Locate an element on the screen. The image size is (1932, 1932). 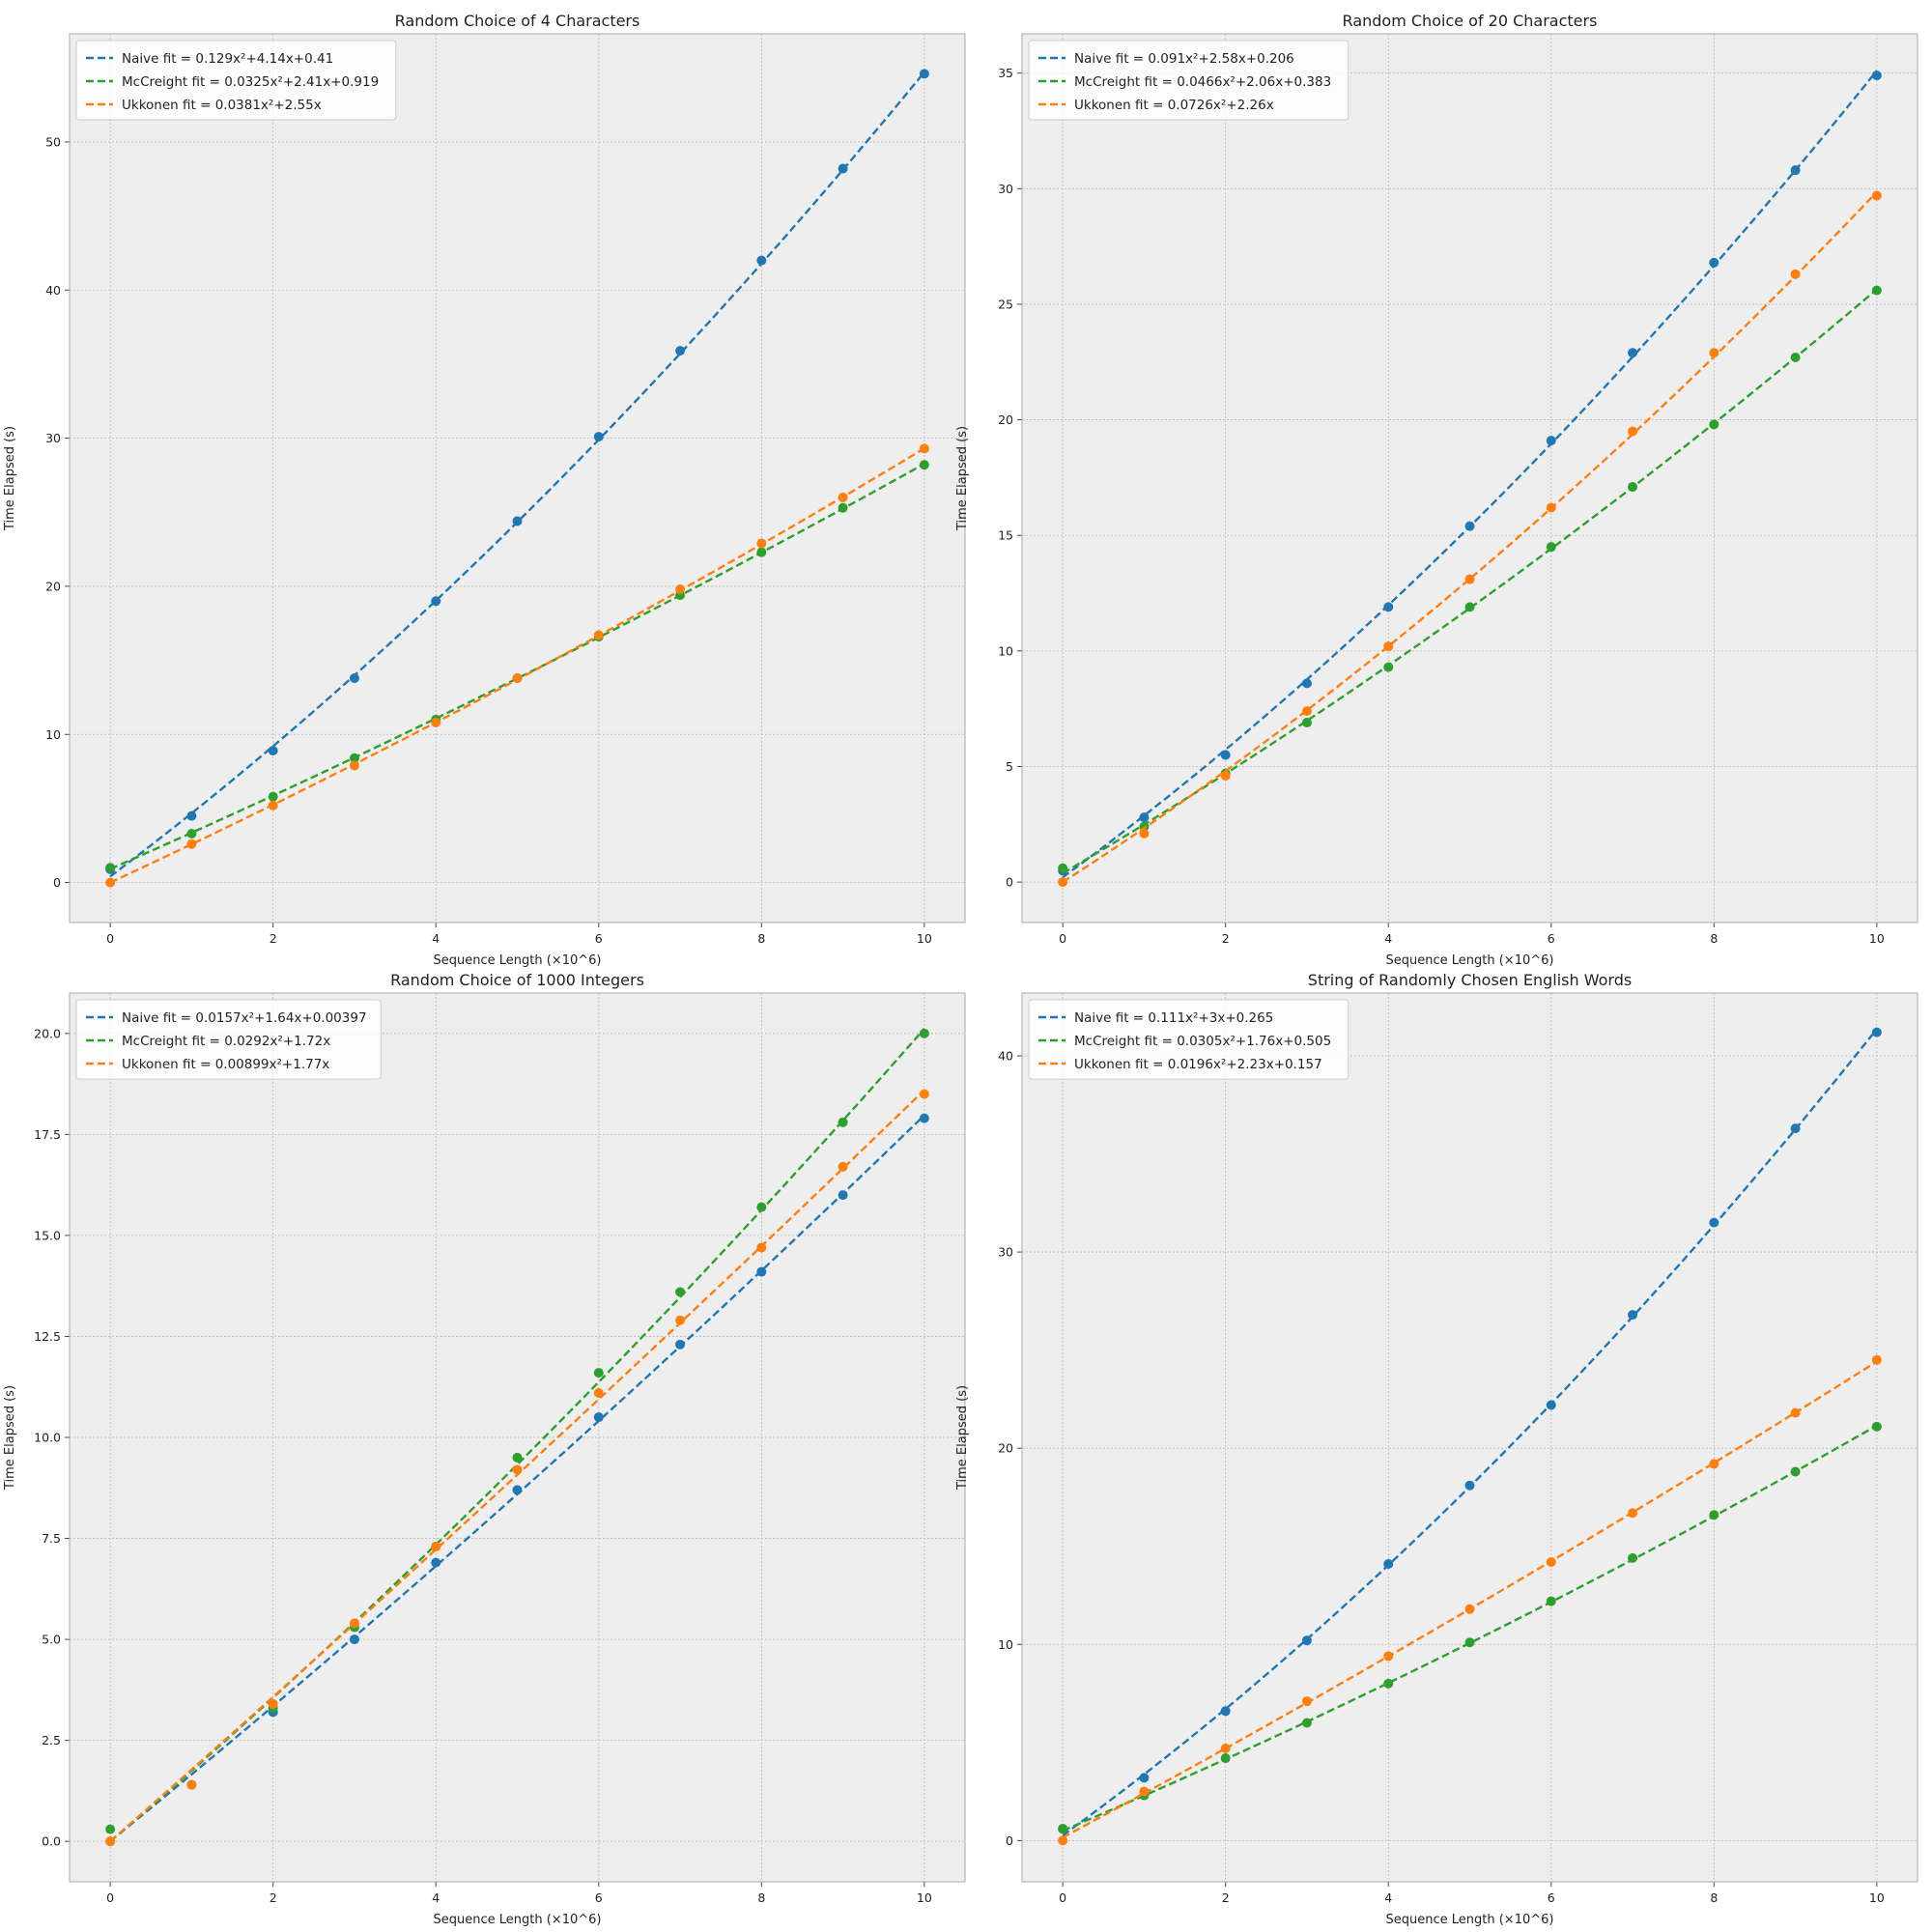
legend-entry-mccreight: McCreight fit = 0.0305x²+1.76x+0.505 is located at coordinates (1202, 1041).